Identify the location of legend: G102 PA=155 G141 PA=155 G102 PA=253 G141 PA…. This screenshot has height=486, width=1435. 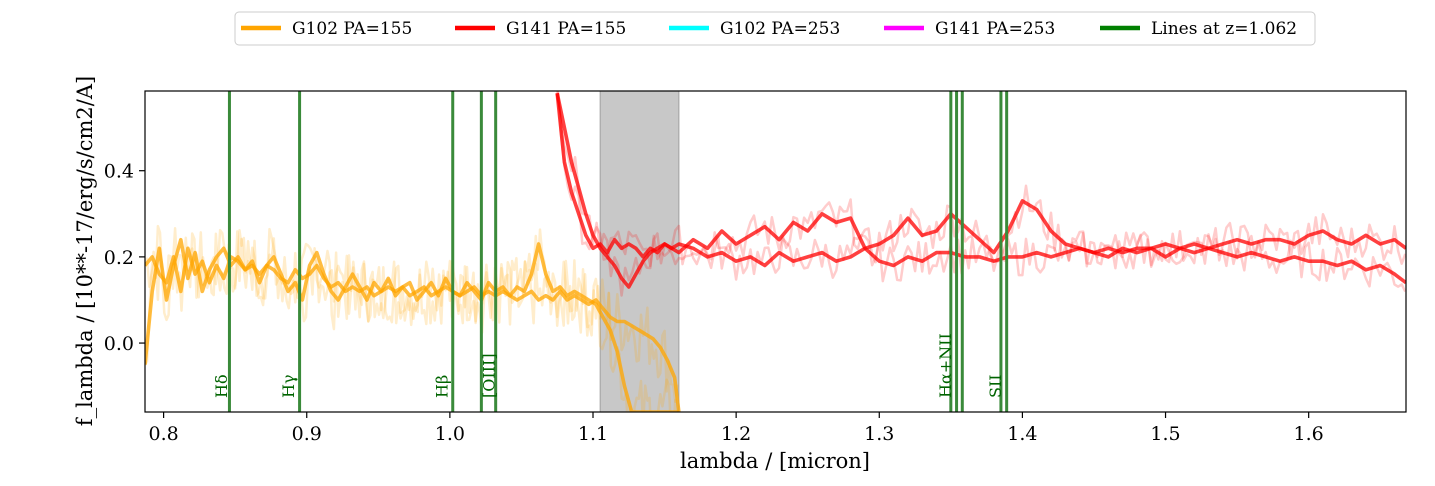
(775, 28).